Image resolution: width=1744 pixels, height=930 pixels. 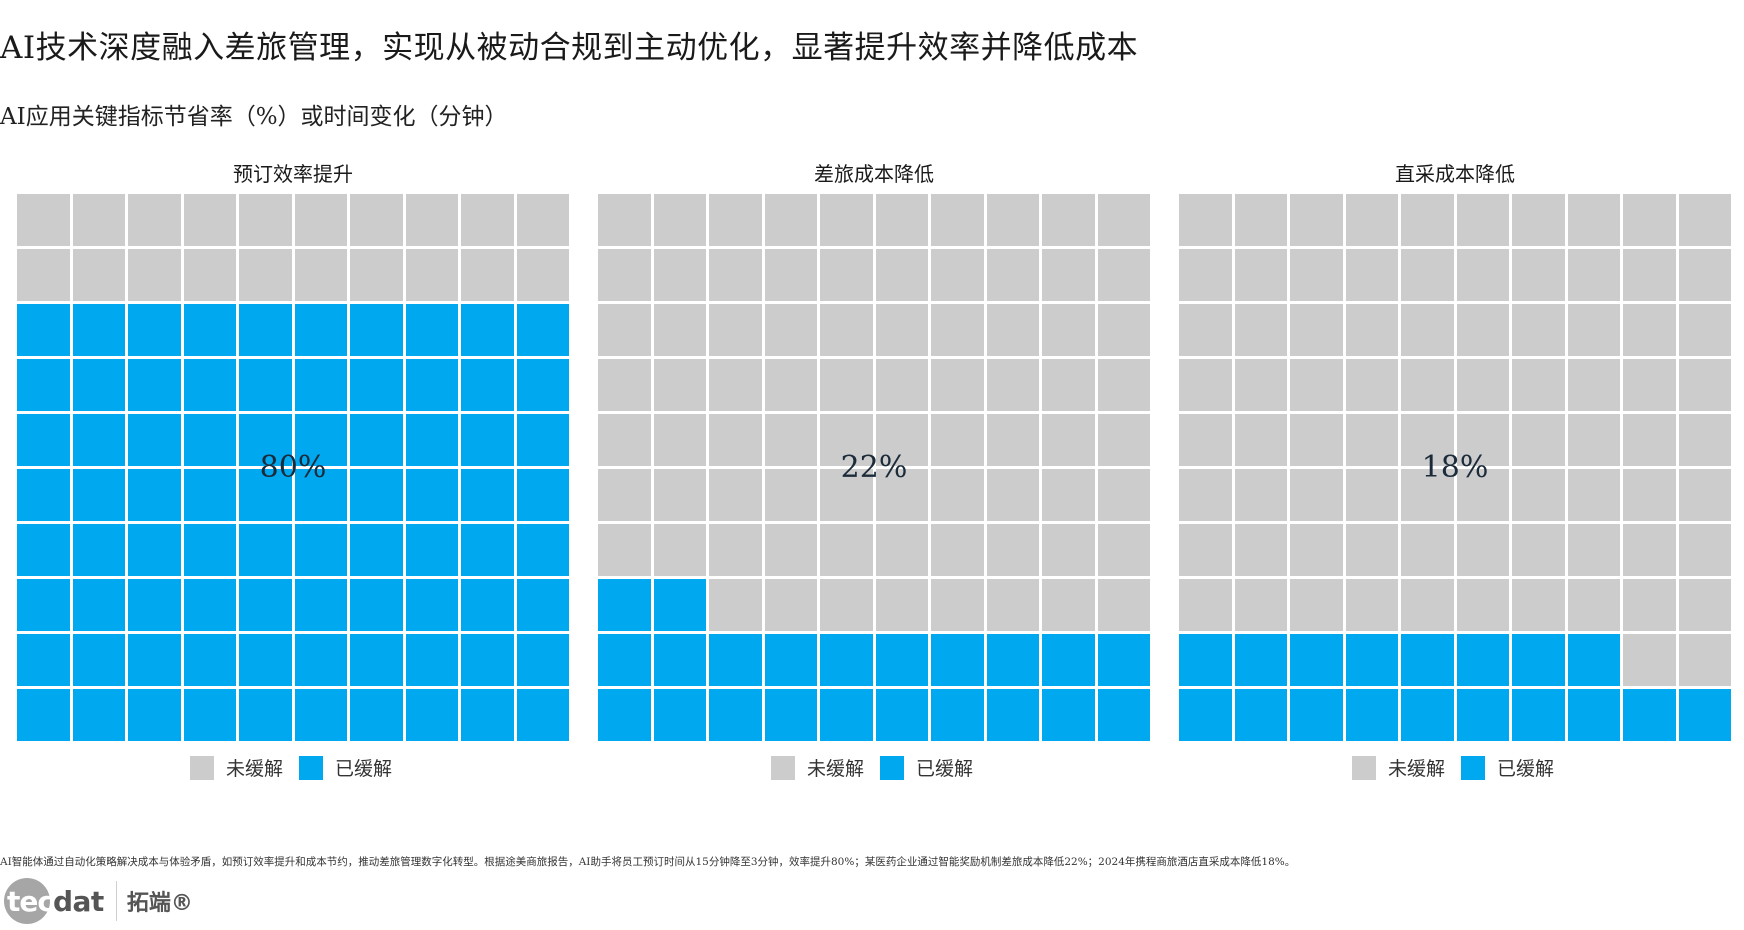 What do you see at coordinates (27, 901) in the screenshot?
I see `logo-circle-icon` at bounding box center [27, 901].